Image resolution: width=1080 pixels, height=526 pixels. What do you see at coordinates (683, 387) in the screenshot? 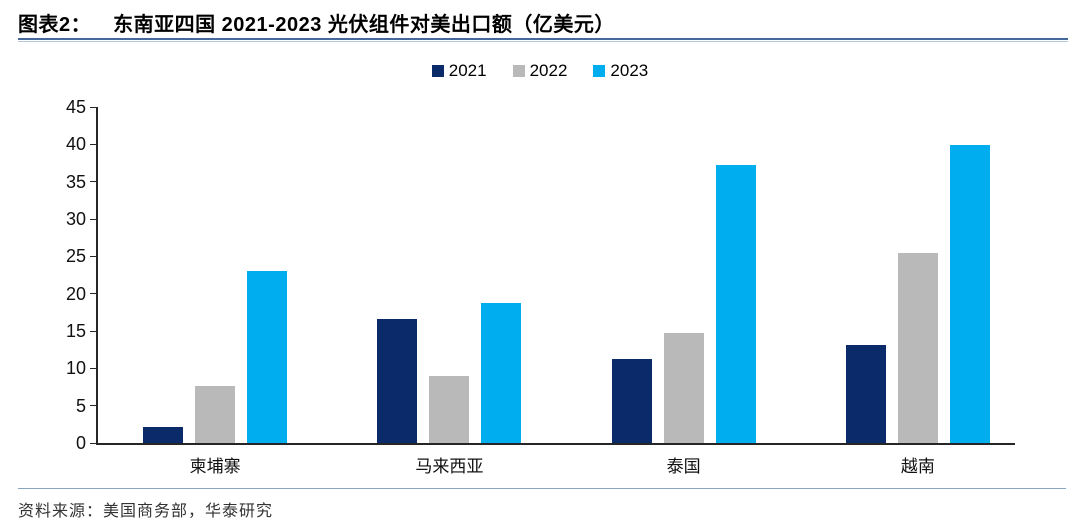
I see `bar-2022-泰国` at bounding box center [683, 387].